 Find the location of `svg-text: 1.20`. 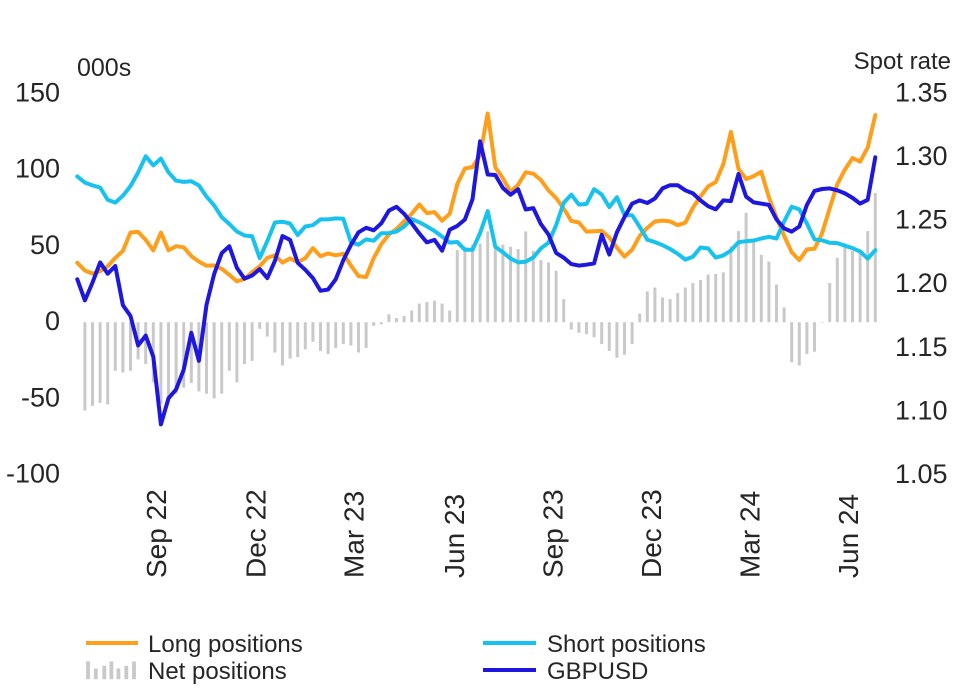

svg-text: 1.20 is located at coordinates (921, 283).